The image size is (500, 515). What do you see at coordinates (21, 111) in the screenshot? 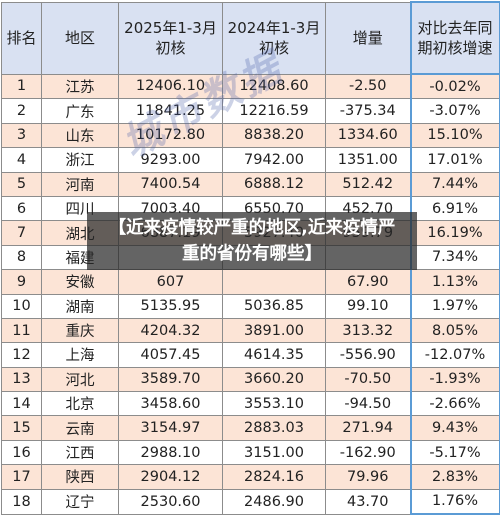
I see `cell-rank: 2` at bounding box center [21, 111].